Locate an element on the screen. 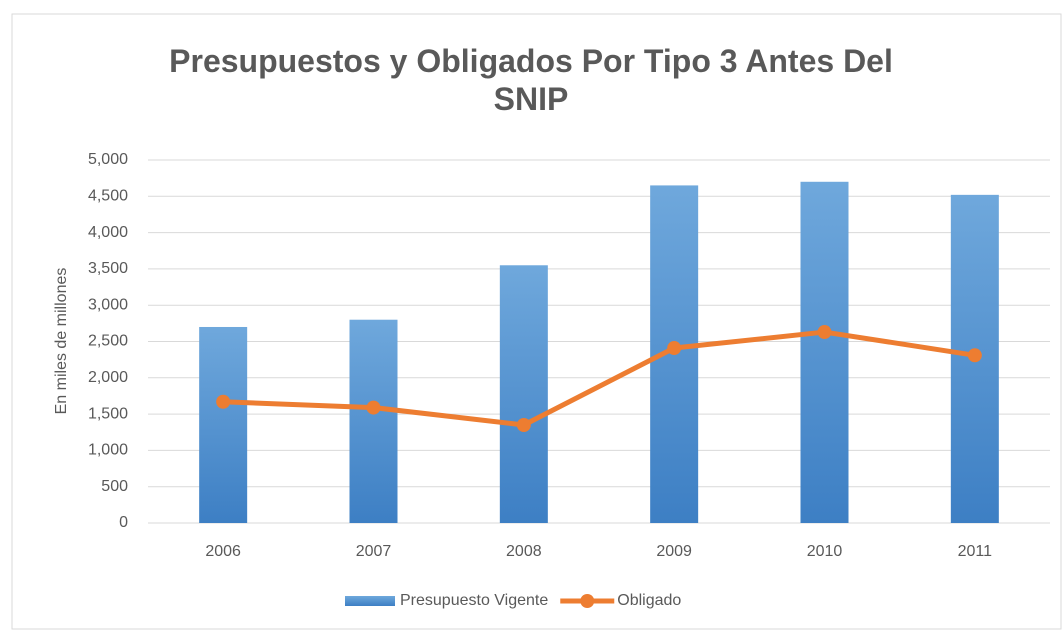  x-tick-label: 2011 is located at coordinates (975, 551).